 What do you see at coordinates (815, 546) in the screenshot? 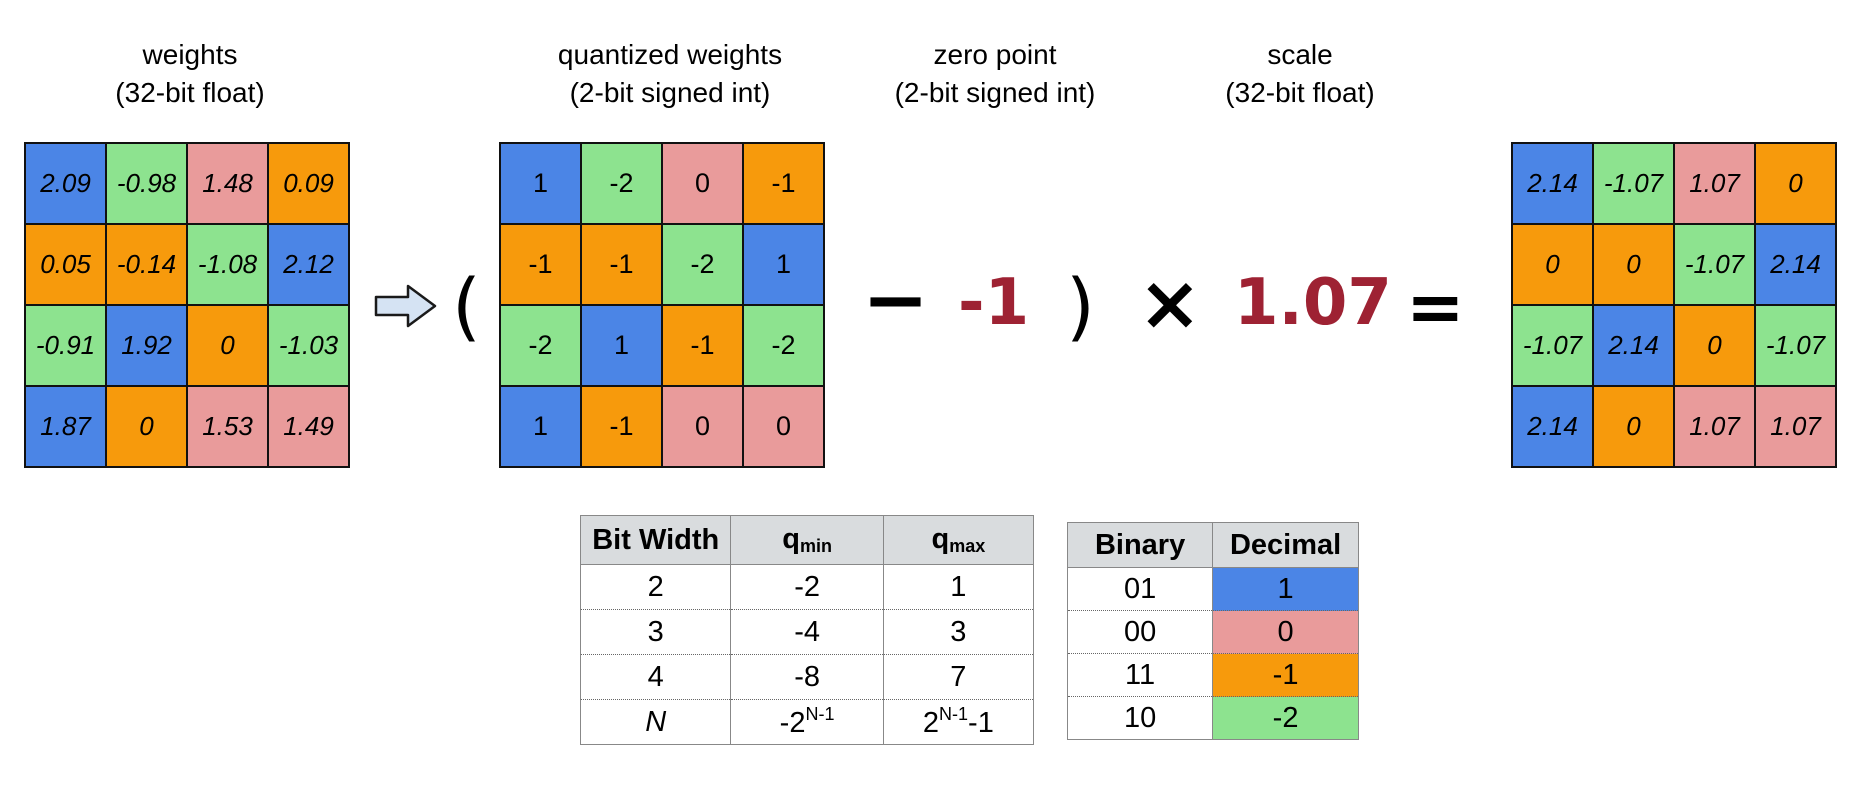
I see `qmin-header-sub: min` at bounding box center [815, 546].